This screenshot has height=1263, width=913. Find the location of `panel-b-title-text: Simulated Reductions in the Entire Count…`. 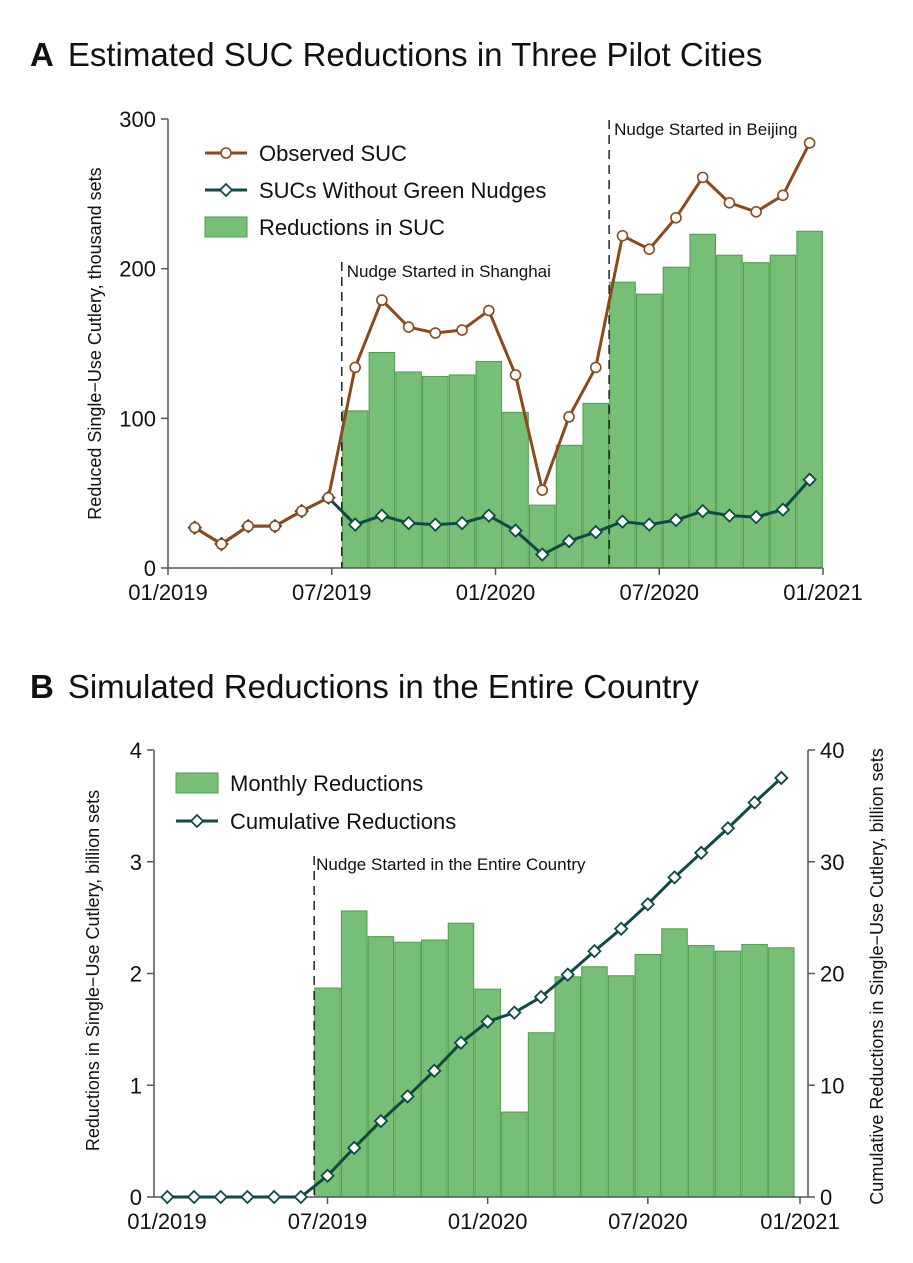

panel-b-title-text: Simulated Reductions in the Entire Count… is located at coordinates (383, 686).